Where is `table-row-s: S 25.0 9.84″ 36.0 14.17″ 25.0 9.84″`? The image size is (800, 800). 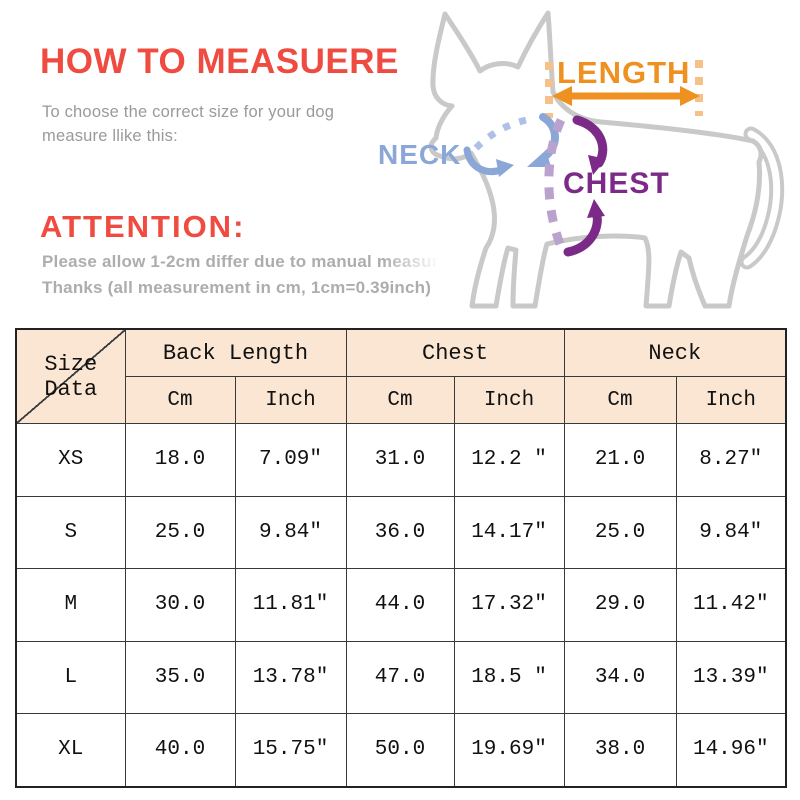 table-row-s: S 25.0 9.84″ 36.0 14.17″ 25.0 9.84″ is located at coordinates (401, 532).